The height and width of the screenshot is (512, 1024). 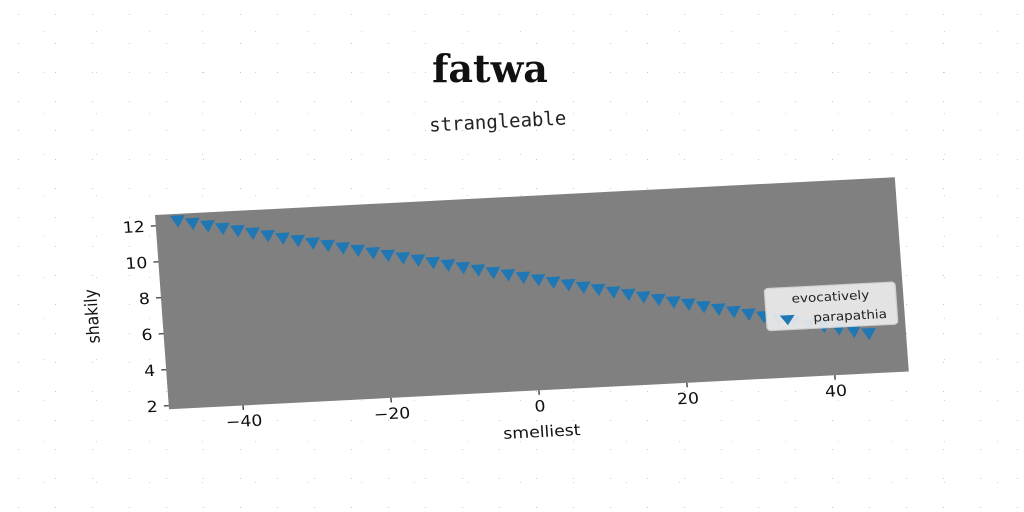 I want to click on y-tick-label: 6, so click(x=147, y=335).